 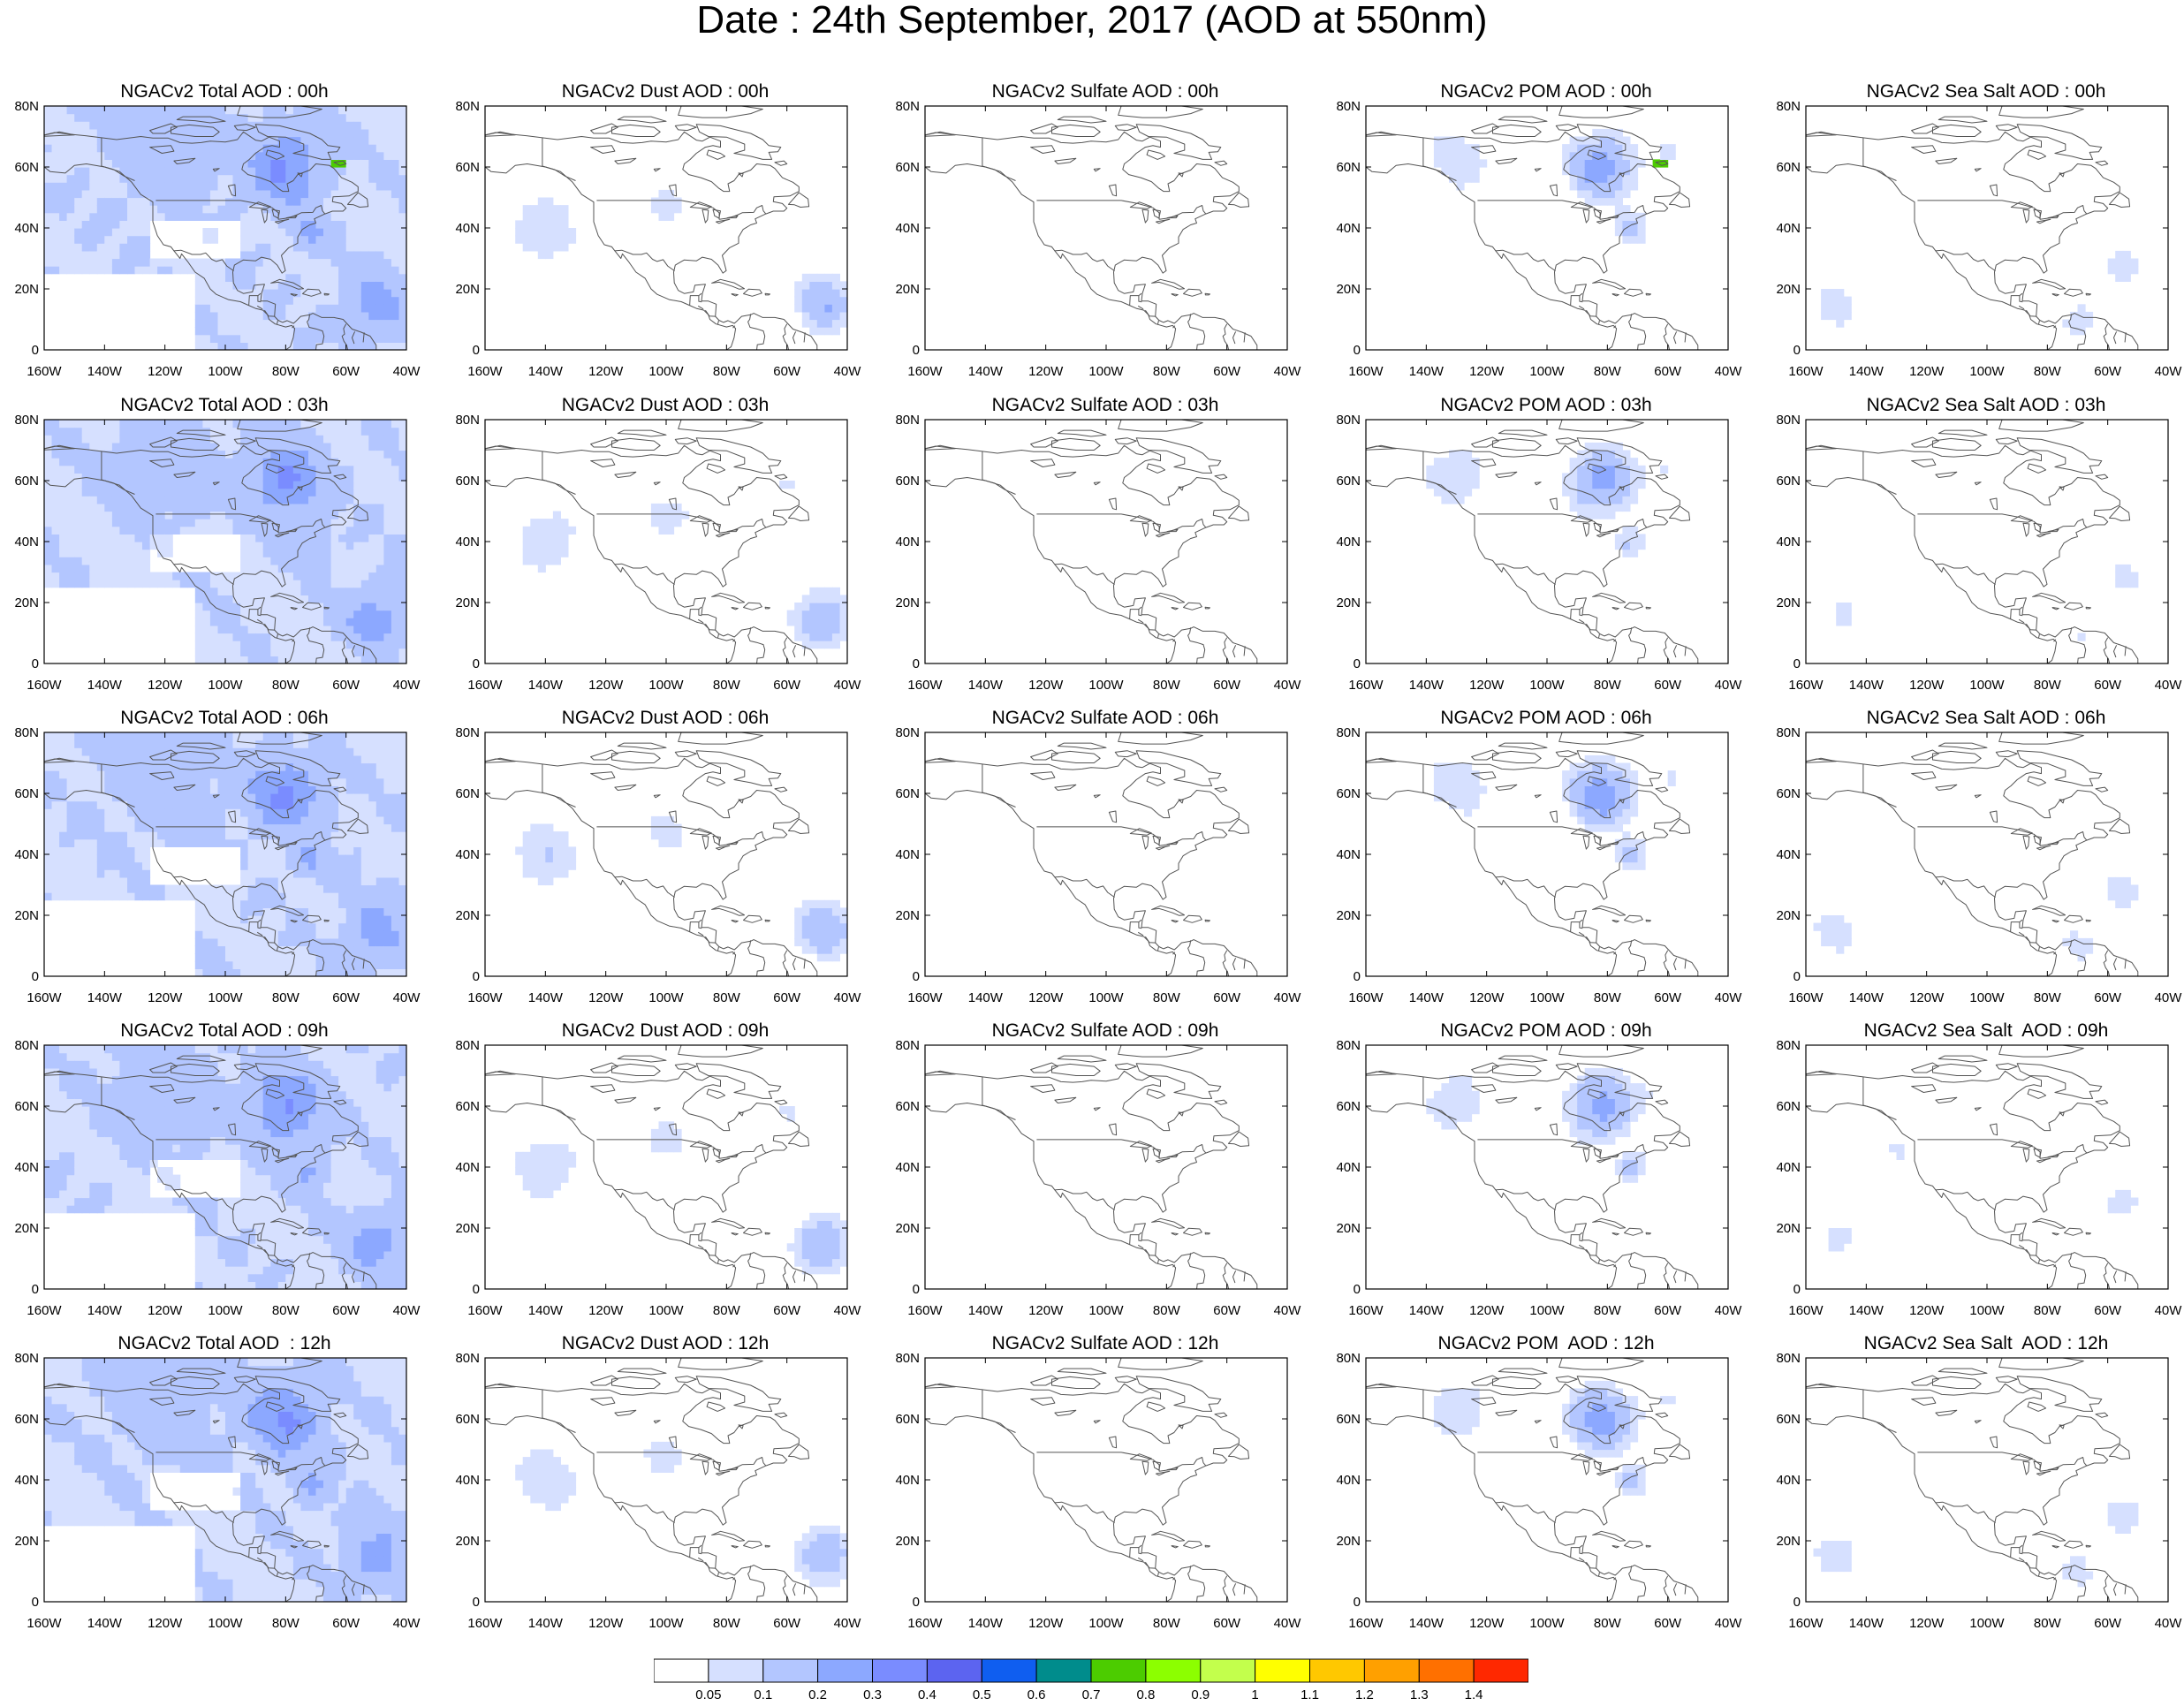 What do you see at coordinates (1546, 91) in the screenshot?
I see `panel-title: NGACv2 POM AOD : 00h` at bounding box center [1546, 91].